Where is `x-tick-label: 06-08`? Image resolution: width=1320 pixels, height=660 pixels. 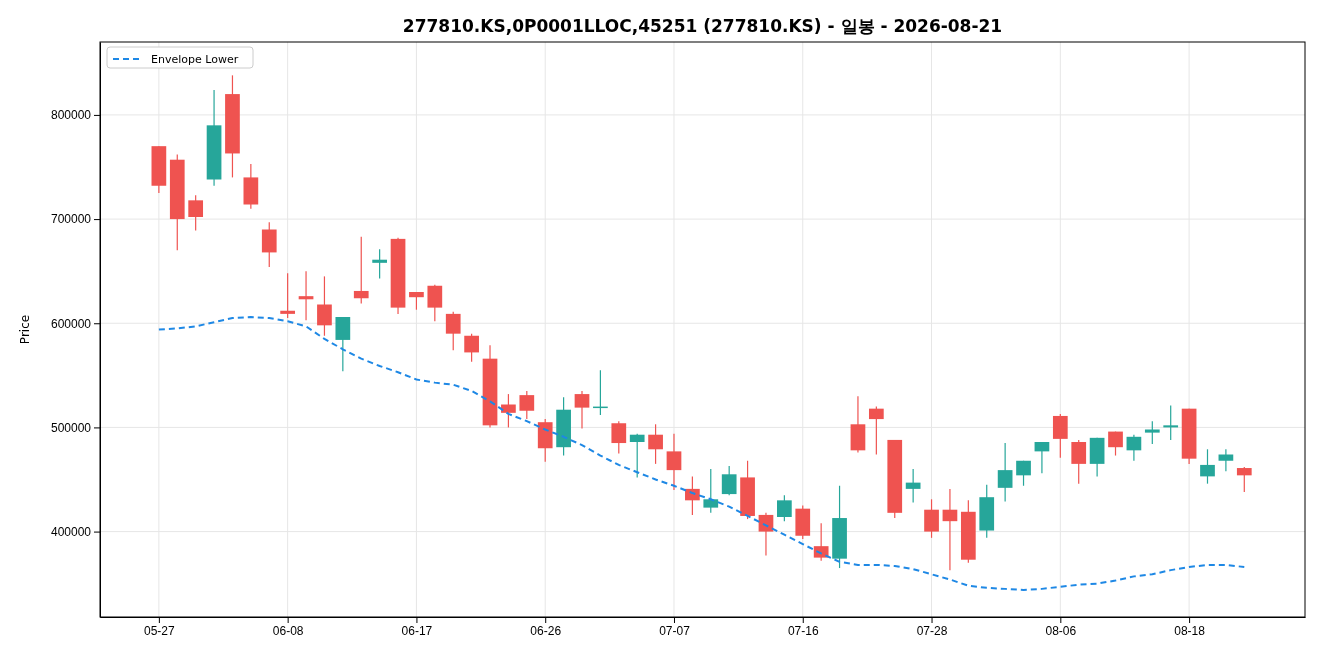
x-tick-label: 06-08 is located at coordinates (288, 630).